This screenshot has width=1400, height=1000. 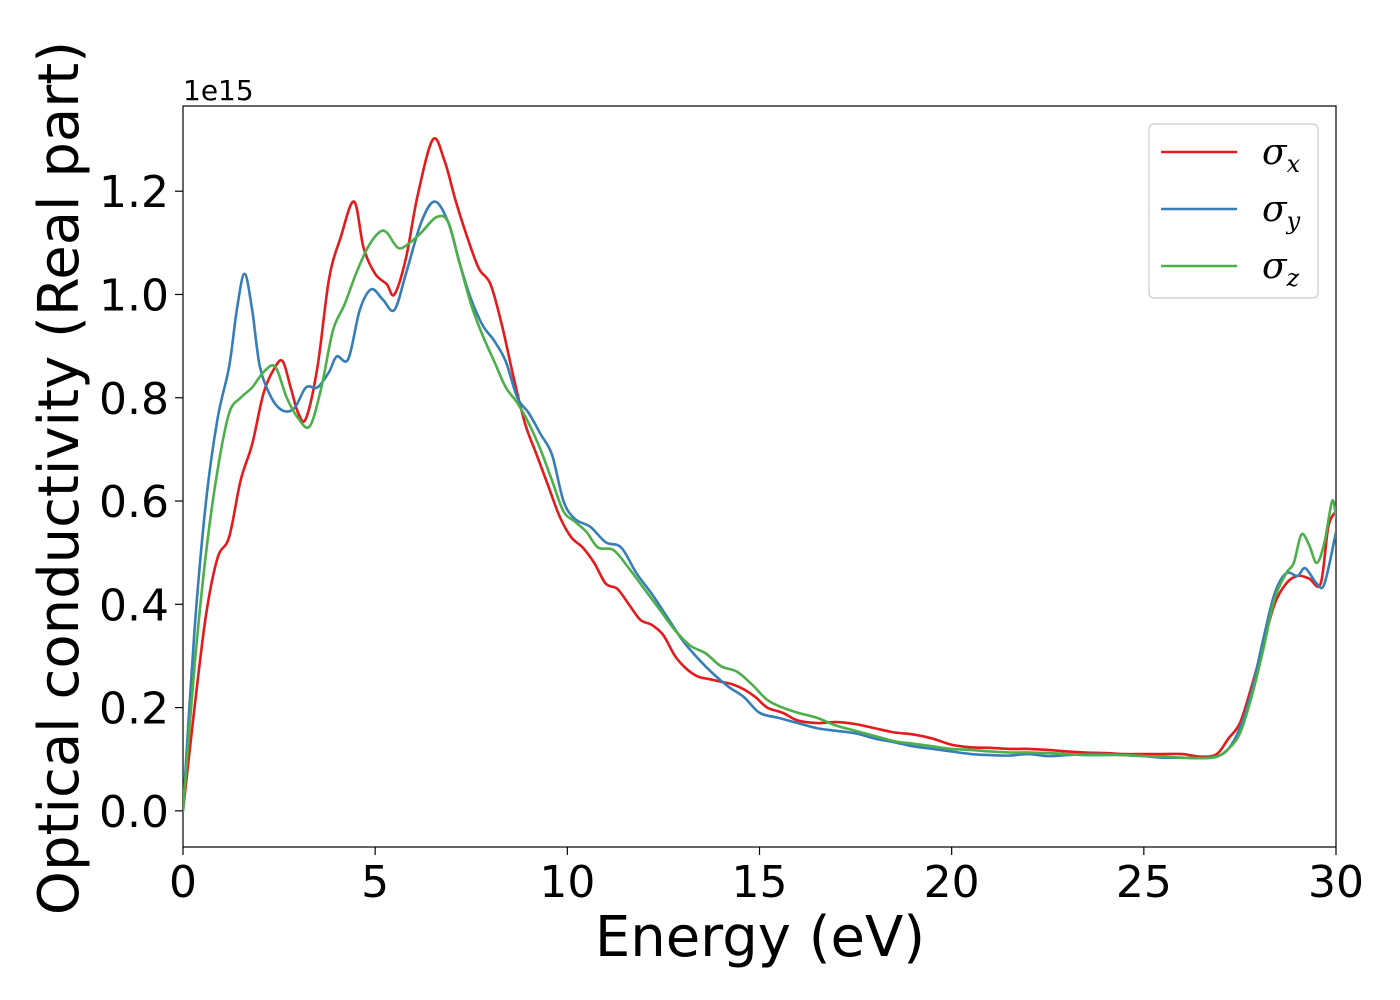 What do you see at coordinates (218, 90) in the screenshot?
I see `y-offset-label: 1e15` at bounding box center [218, 90].